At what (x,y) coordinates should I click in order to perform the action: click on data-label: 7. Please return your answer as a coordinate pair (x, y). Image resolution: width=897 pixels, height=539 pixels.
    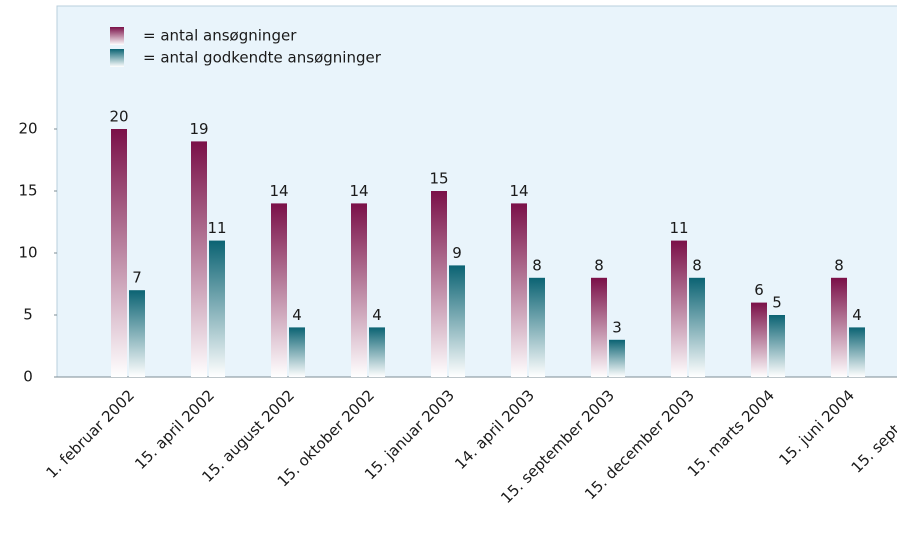
    Looking at the image, I should click on (137, 278).